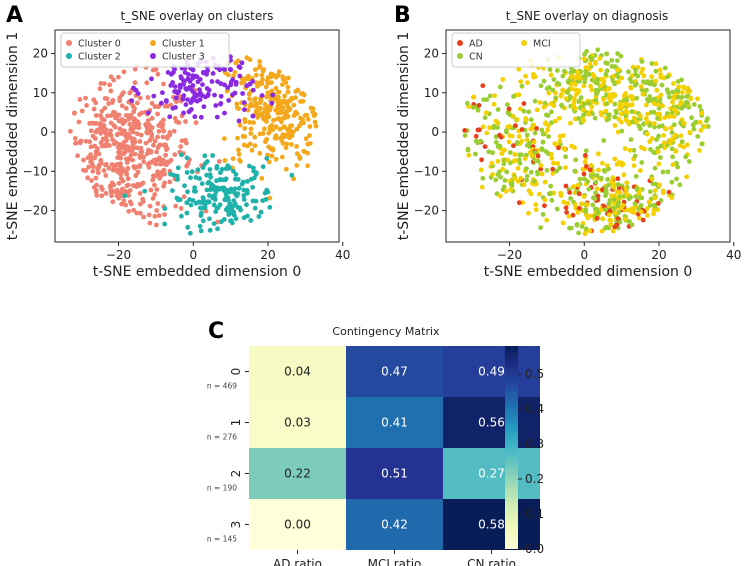 The width and height of the screenshot is (752, 566). What do you see at coordinates (35, 171) in the screenshot?
I see `y-tick-label: −10` at bounding box center [35, 171].